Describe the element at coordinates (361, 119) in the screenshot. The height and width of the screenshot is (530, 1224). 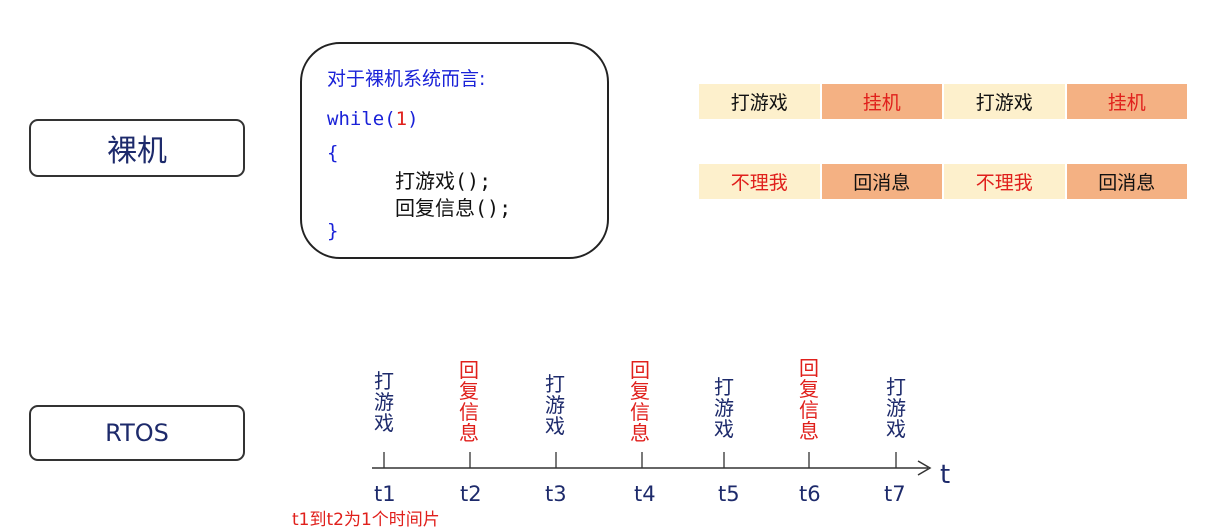
I see `while-keyword: while(` at that location.